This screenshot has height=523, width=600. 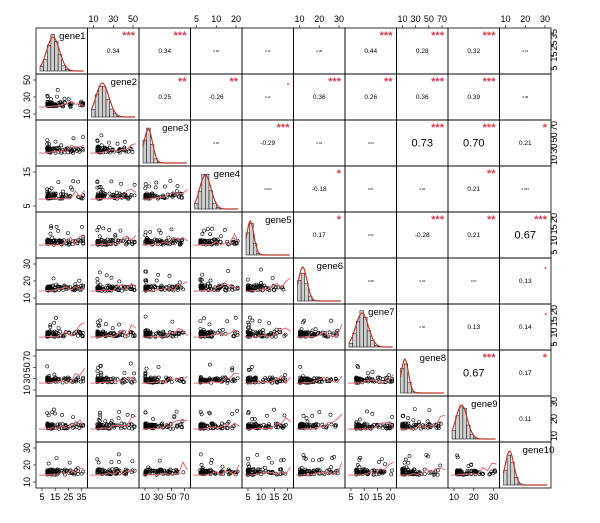 What do you see at coordinates (319, 235) in the screenshot?
I see `panel-r5-c6: 0.17 *` at bounding box center [319, 235].